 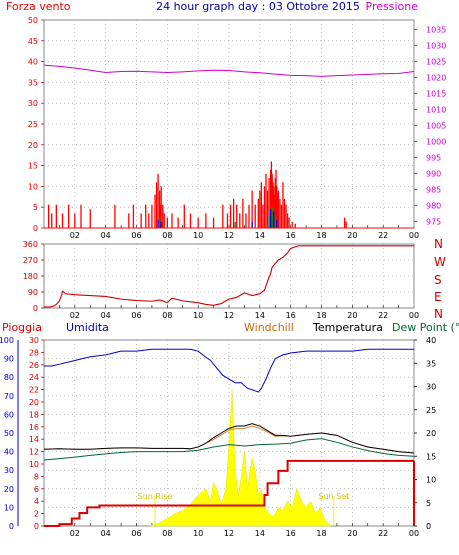 I want to click on wind-y-tick-label: 45, so click(x=33, y=41).